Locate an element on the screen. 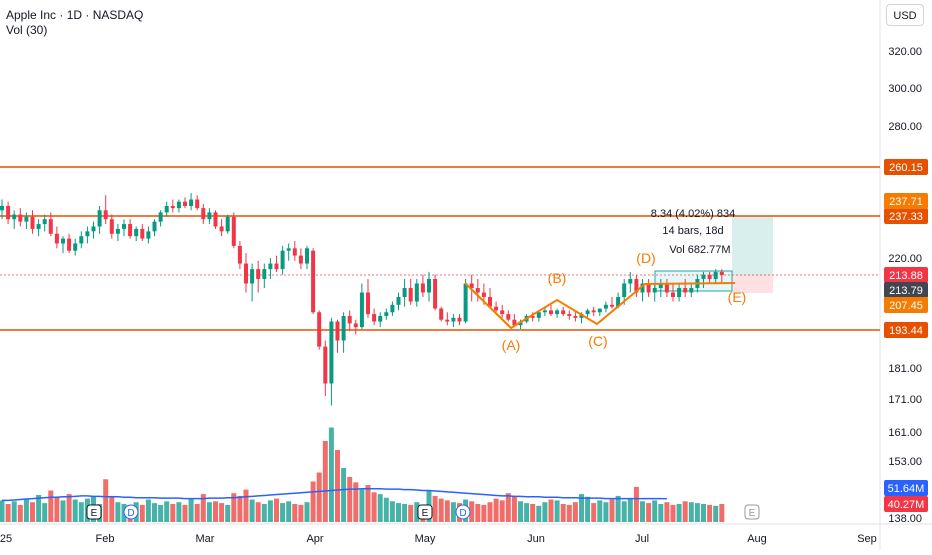 This screenshot has height=555, width=932. level-tag is located at coordinates (906, 216).